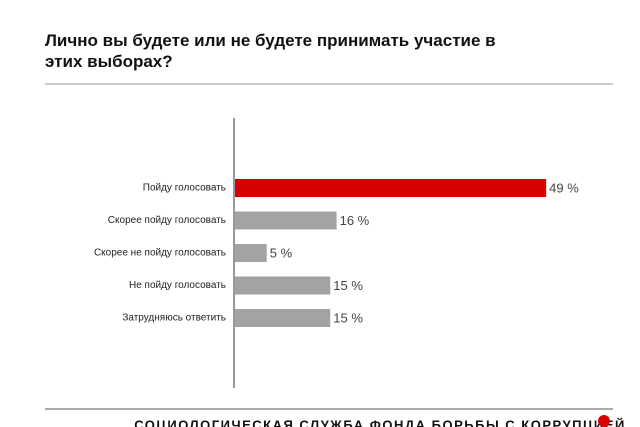 This screenshot has height=427, width=640. Describe the element at coordinates (160, 253) in the screenshot. I see `category-label: Скорее не пойду голосовать` at that location.